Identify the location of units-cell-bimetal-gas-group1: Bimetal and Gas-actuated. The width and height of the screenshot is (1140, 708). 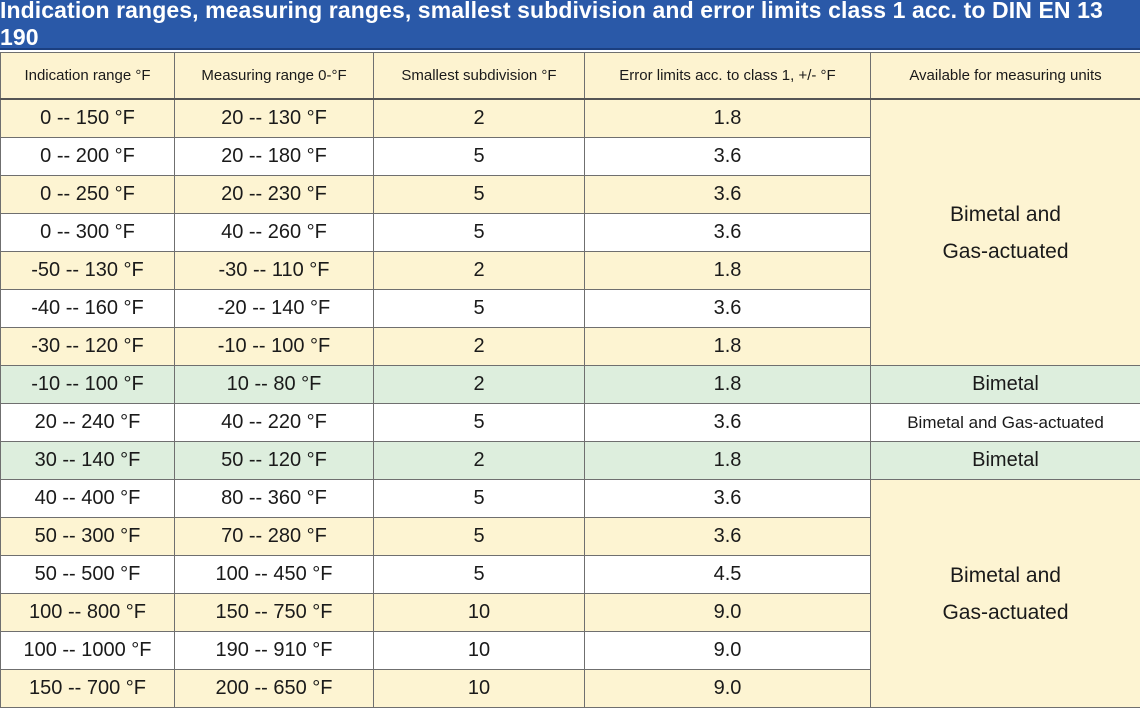
(1005, 232).